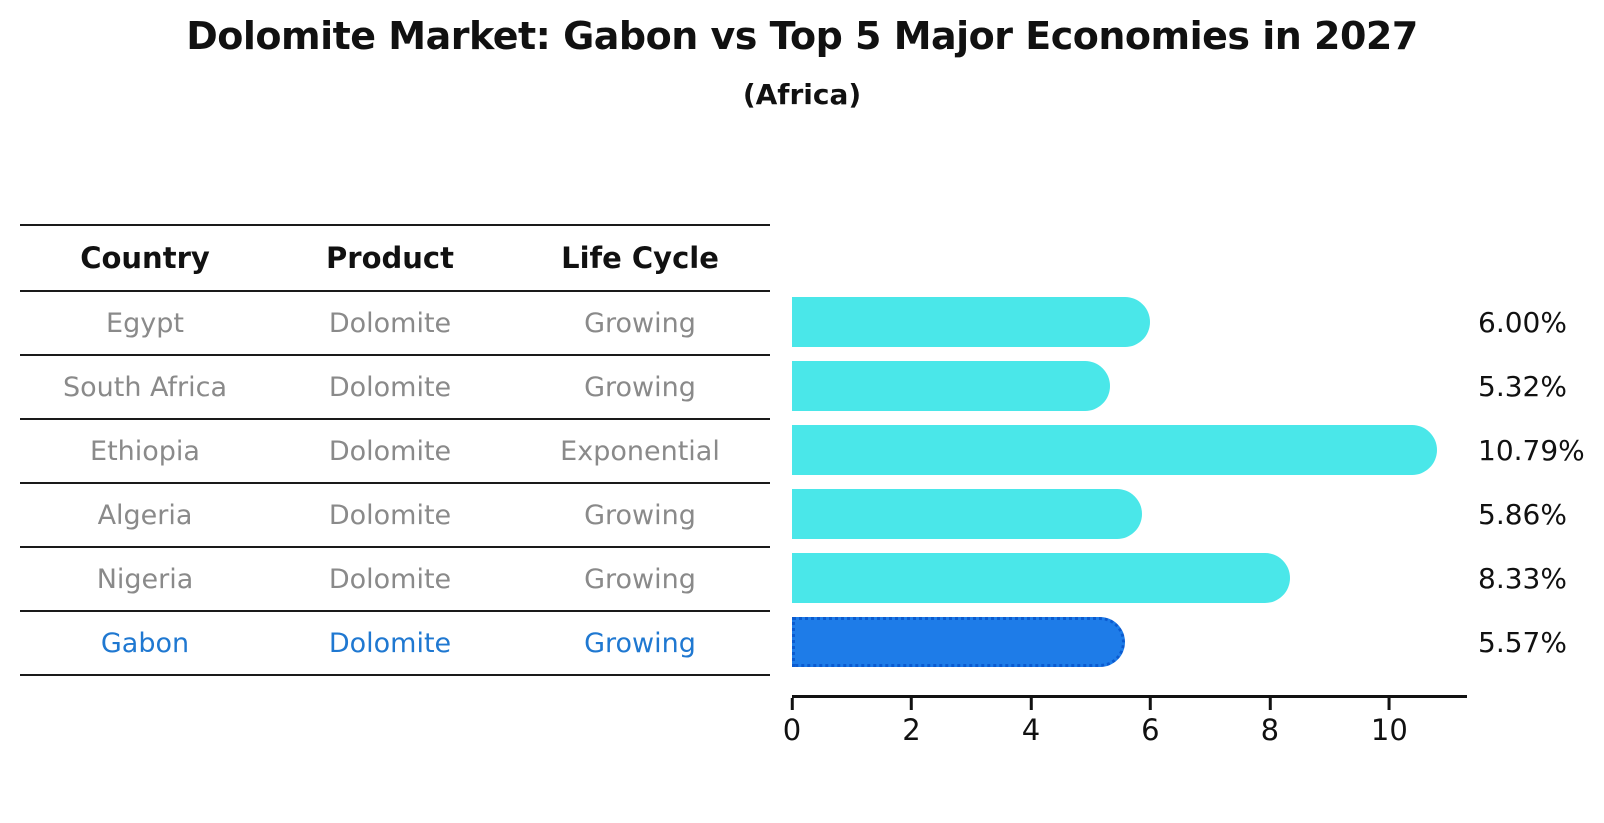 This screenshot has height=823, width=1604. I want to click on axis-tick: 0, so click(792, 722).